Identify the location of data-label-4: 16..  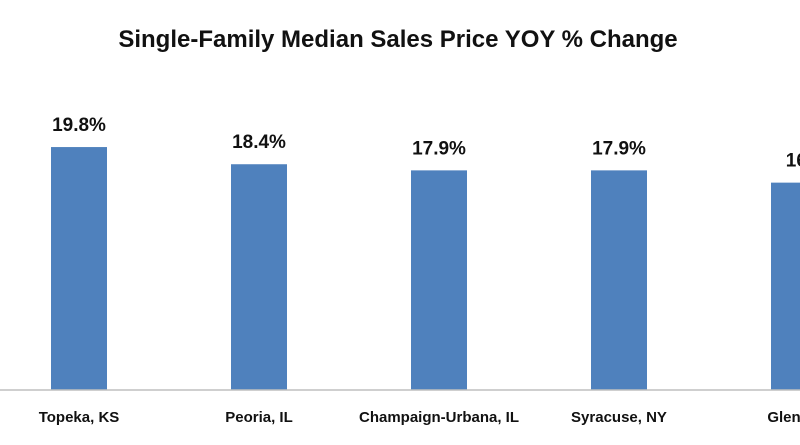
(793, 161).